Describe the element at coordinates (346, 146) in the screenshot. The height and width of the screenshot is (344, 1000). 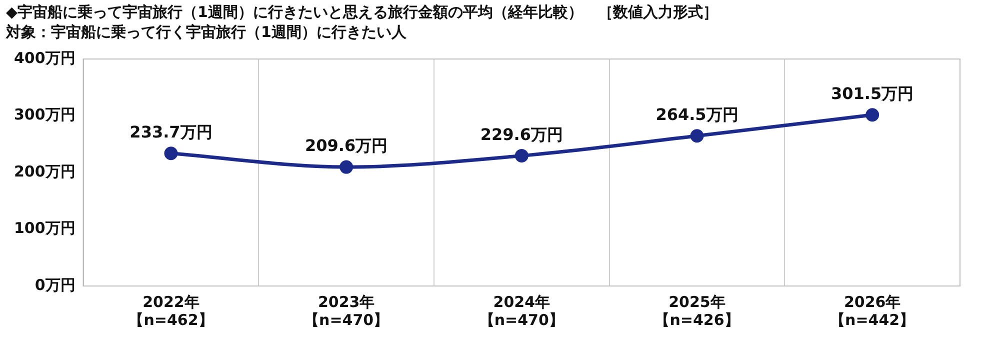
I see `data-label: 209.6万円` at that location.